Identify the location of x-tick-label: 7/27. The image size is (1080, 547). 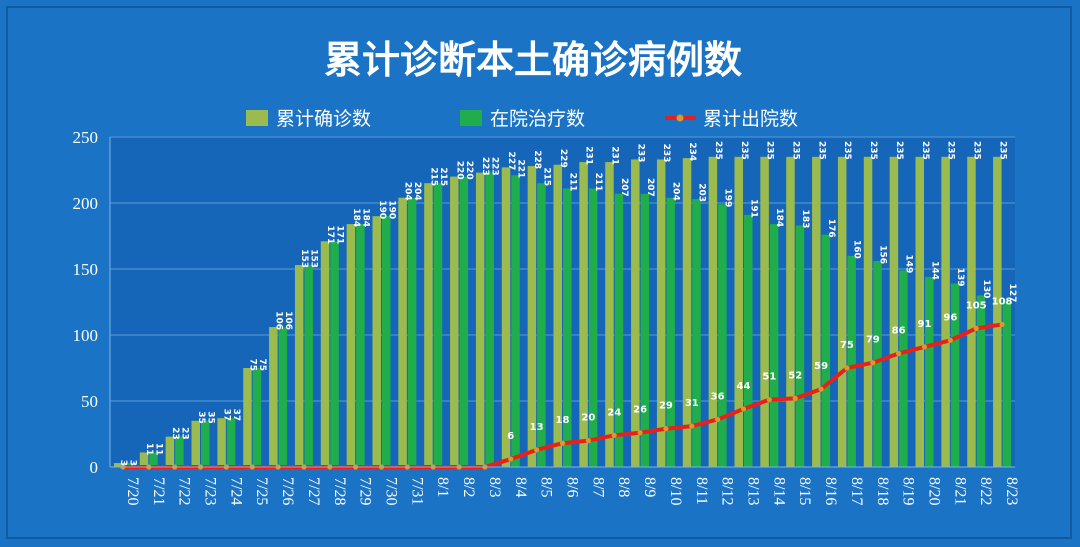
(313, 491).